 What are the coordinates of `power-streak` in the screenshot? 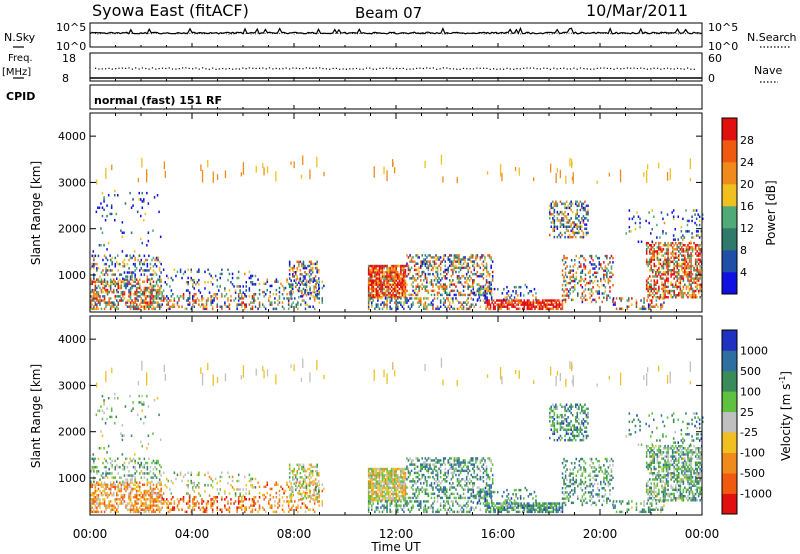 It's located at (515, 169).